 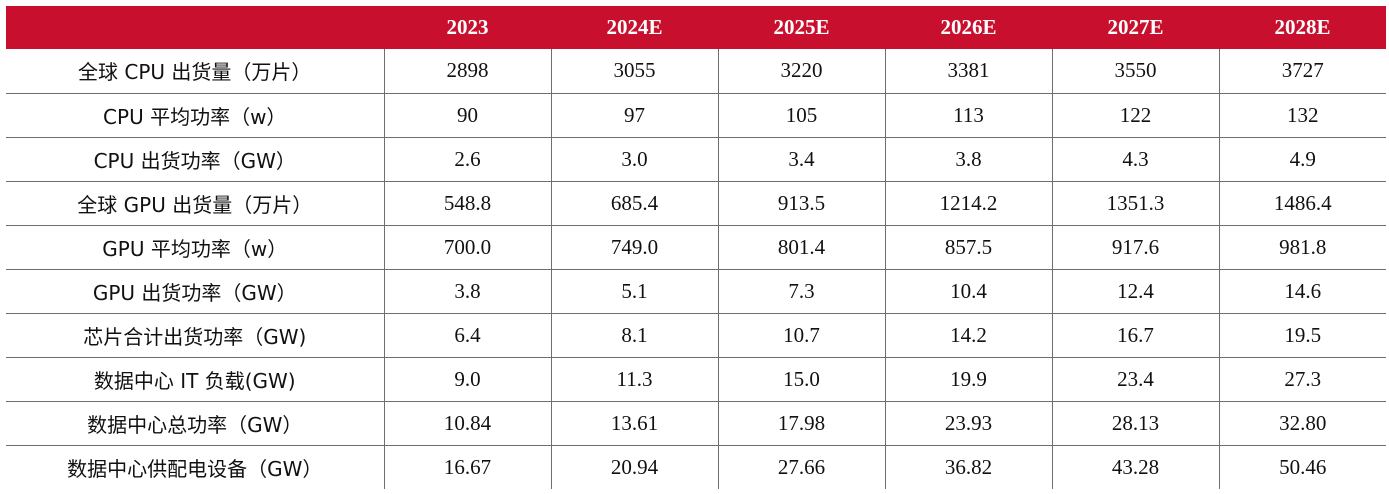 What do you see at coordinates (1302, 246) in the screenshot?
I see `table-cell: 981.8` at bounding box center [1302, 246].